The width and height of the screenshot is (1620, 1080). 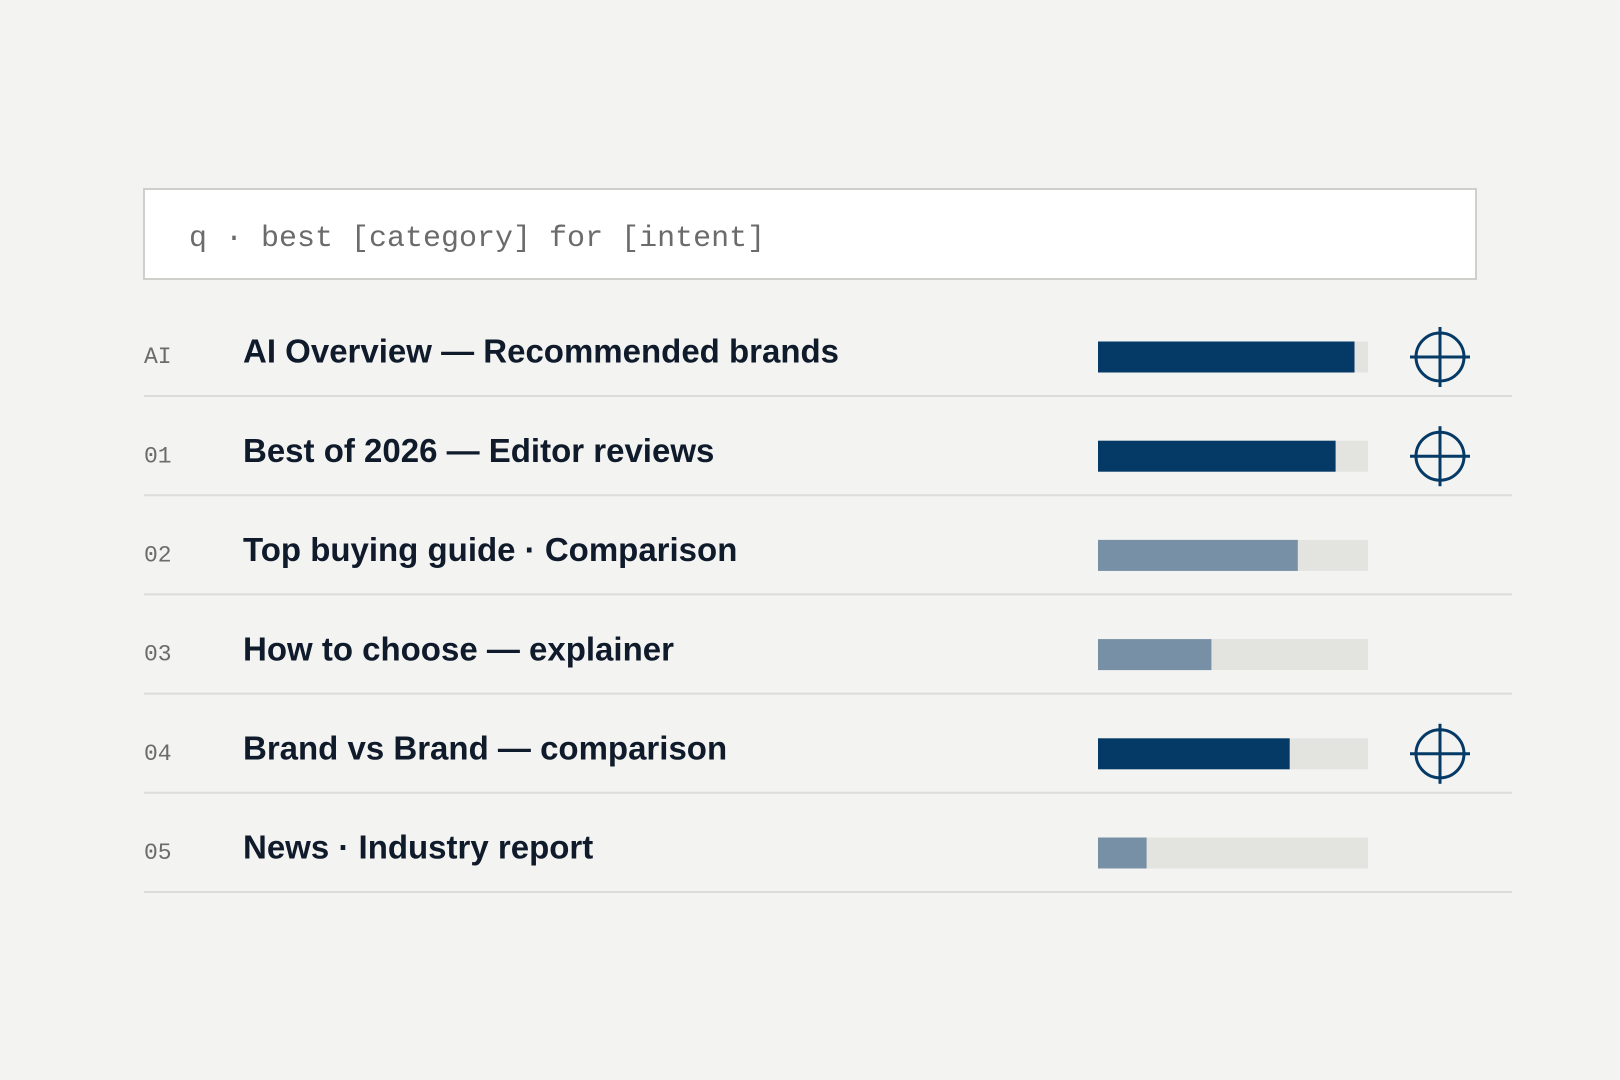 I want to click on result-row: 03 How to choose — explainer, so click(x=828, y=662).